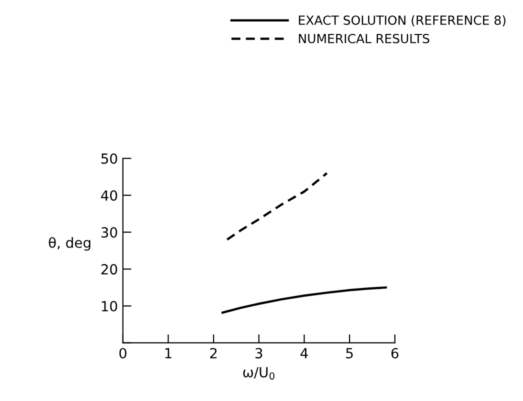 The width and height of the screenshot is (523, 401). Describe the element at coordinates (109, 195) in the screenshot. I see `y-tick-label: 40` at that location.